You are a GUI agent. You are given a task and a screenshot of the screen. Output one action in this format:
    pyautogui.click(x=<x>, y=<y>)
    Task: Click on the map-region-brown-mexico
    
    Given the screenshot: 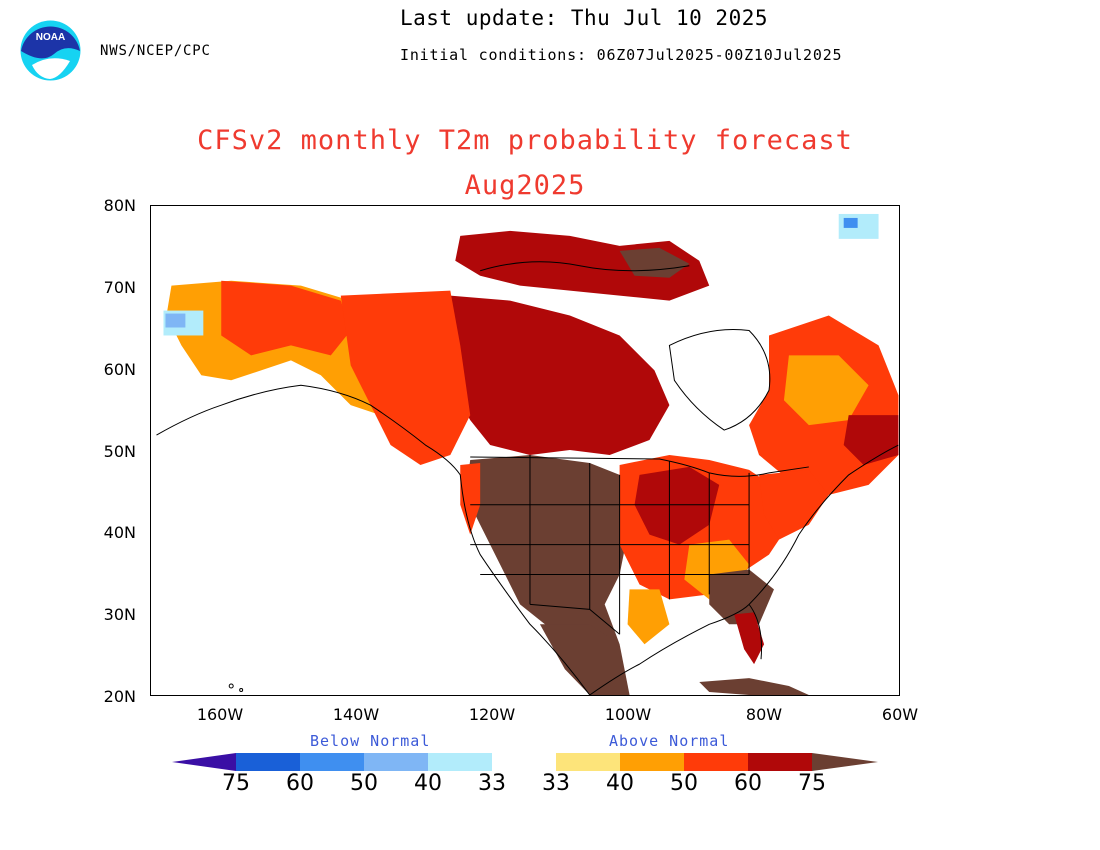 What is the action you would take?
    pyautogui.click(x=584, y=659)
    